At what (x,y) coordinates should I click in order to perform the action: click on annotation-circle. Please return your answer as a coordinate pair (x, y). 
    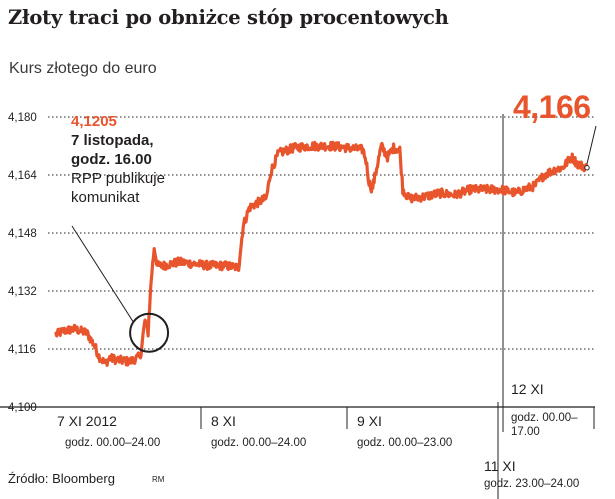
    Looking at the image, I should click on (149, 332).